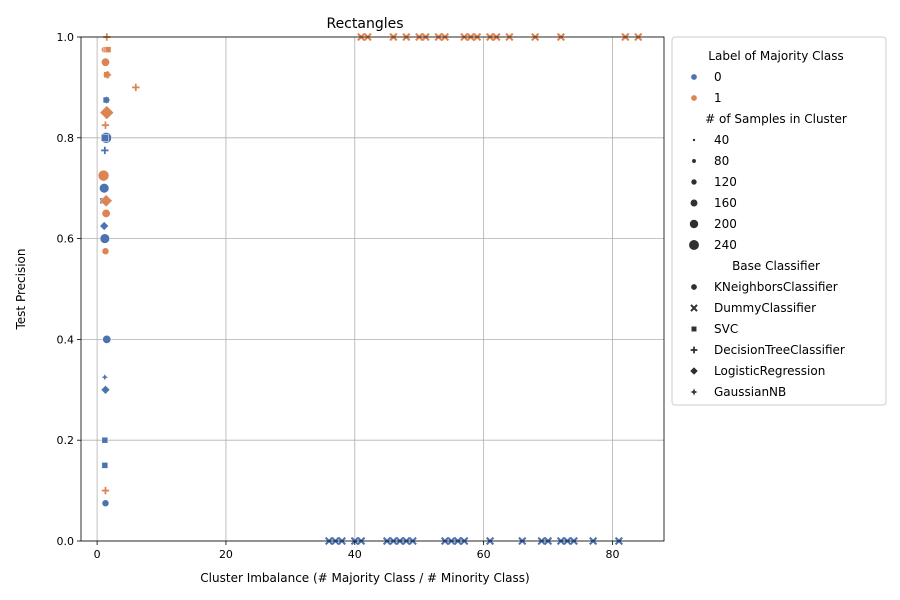 The height and width of the screenshot is (600, 900). Describe the element at coordinates (725, 203) in the screenshot. I see `legend-size-3-label: 160` at that location.